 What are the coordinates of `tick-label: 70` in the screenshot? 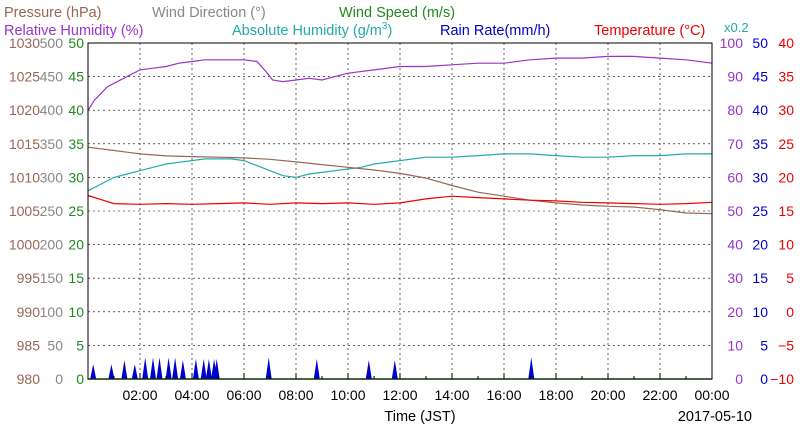 It's located at (735, 144).